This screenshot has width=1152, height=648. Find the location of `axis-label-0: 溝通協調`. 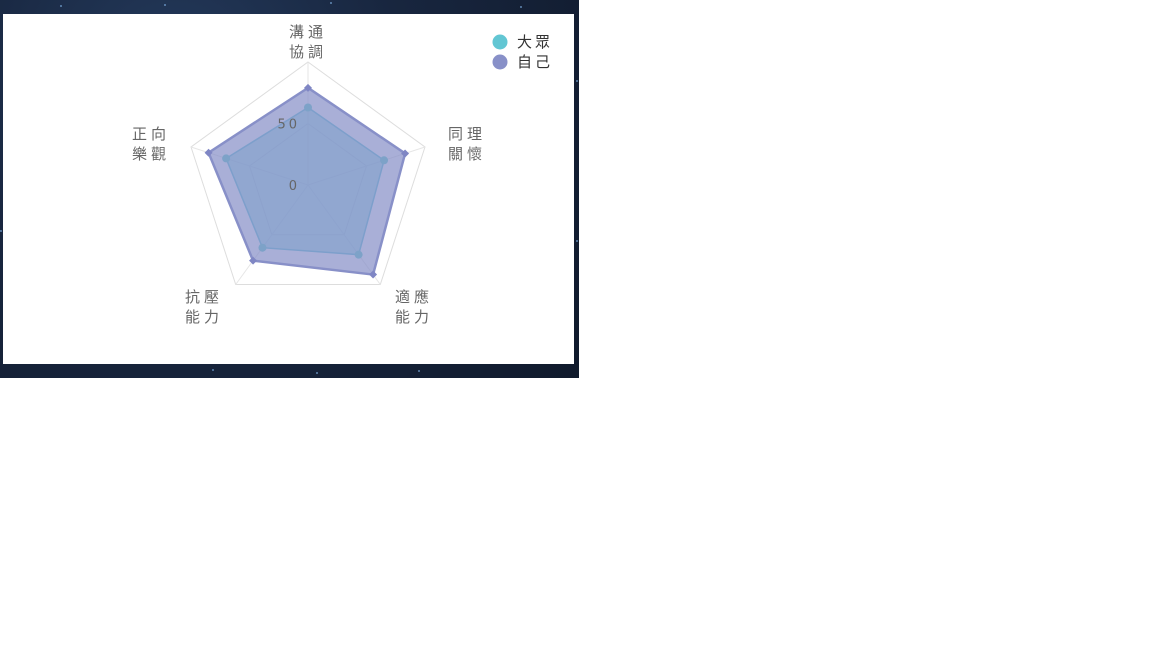

axis-label-0: 溝通協調 is located at coordinates (308, 42).